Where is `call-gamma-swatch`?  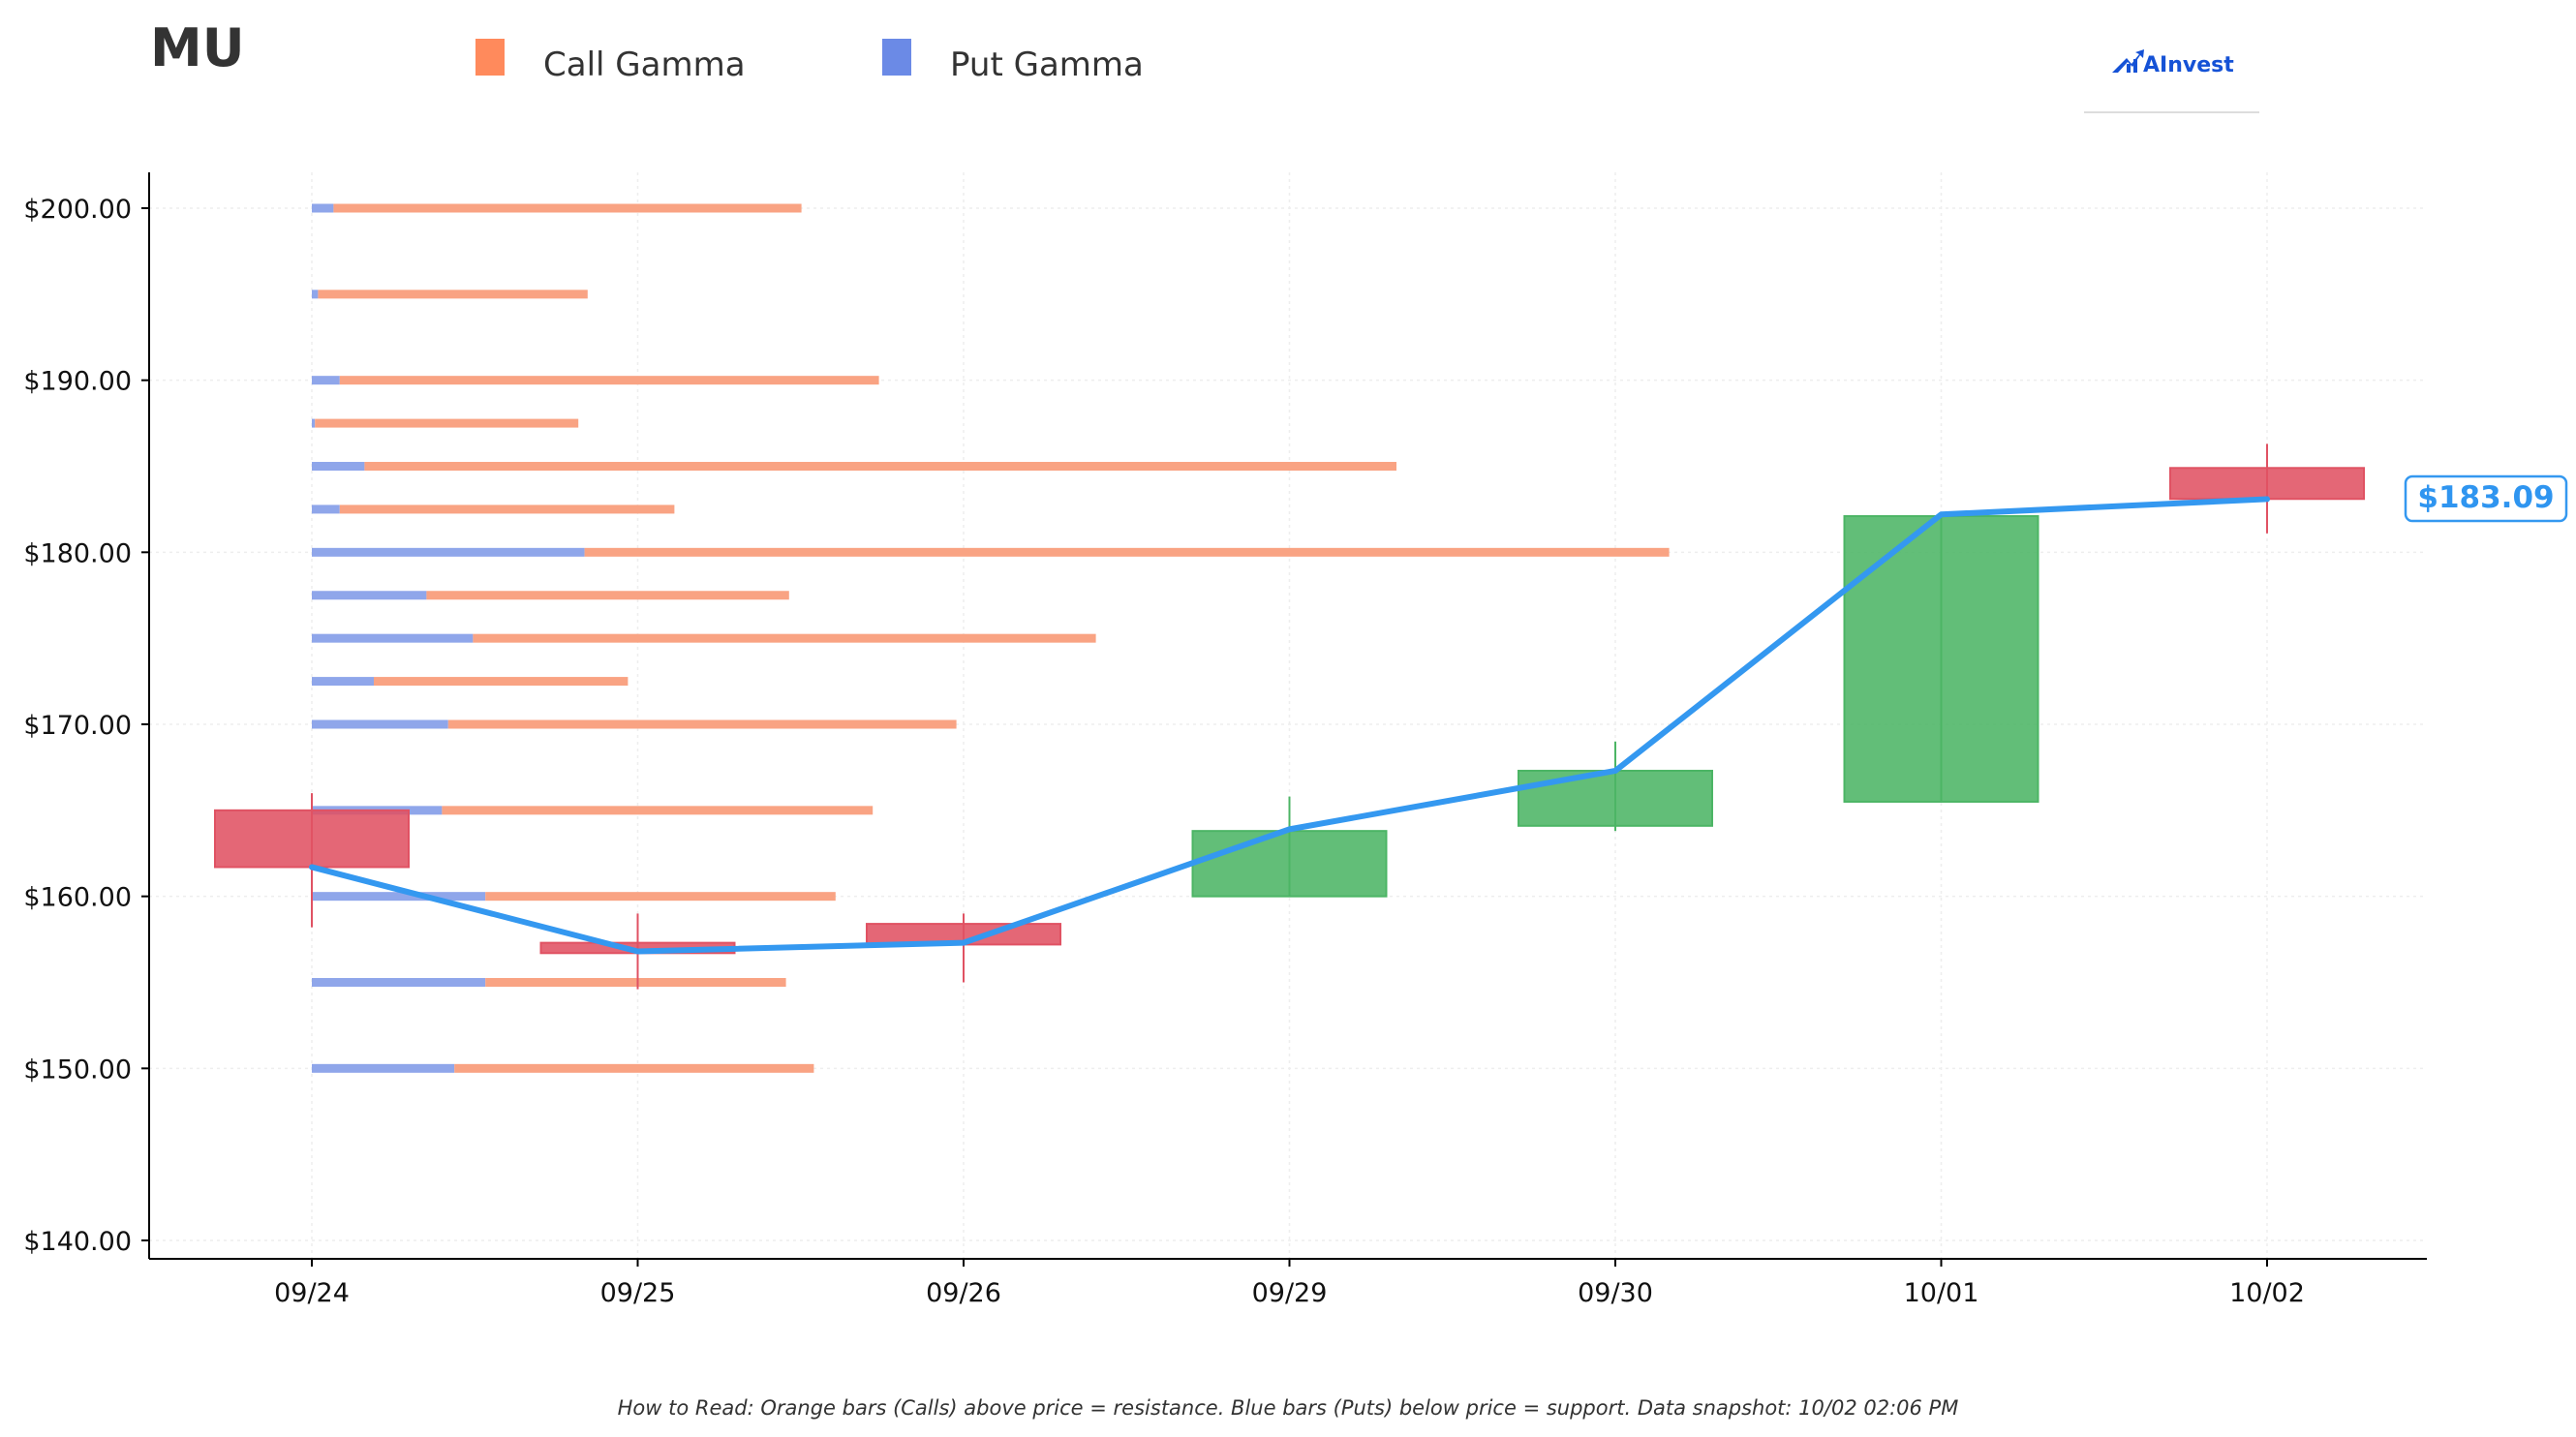 call-gamma-swatch is located at coordinates (490, 58).